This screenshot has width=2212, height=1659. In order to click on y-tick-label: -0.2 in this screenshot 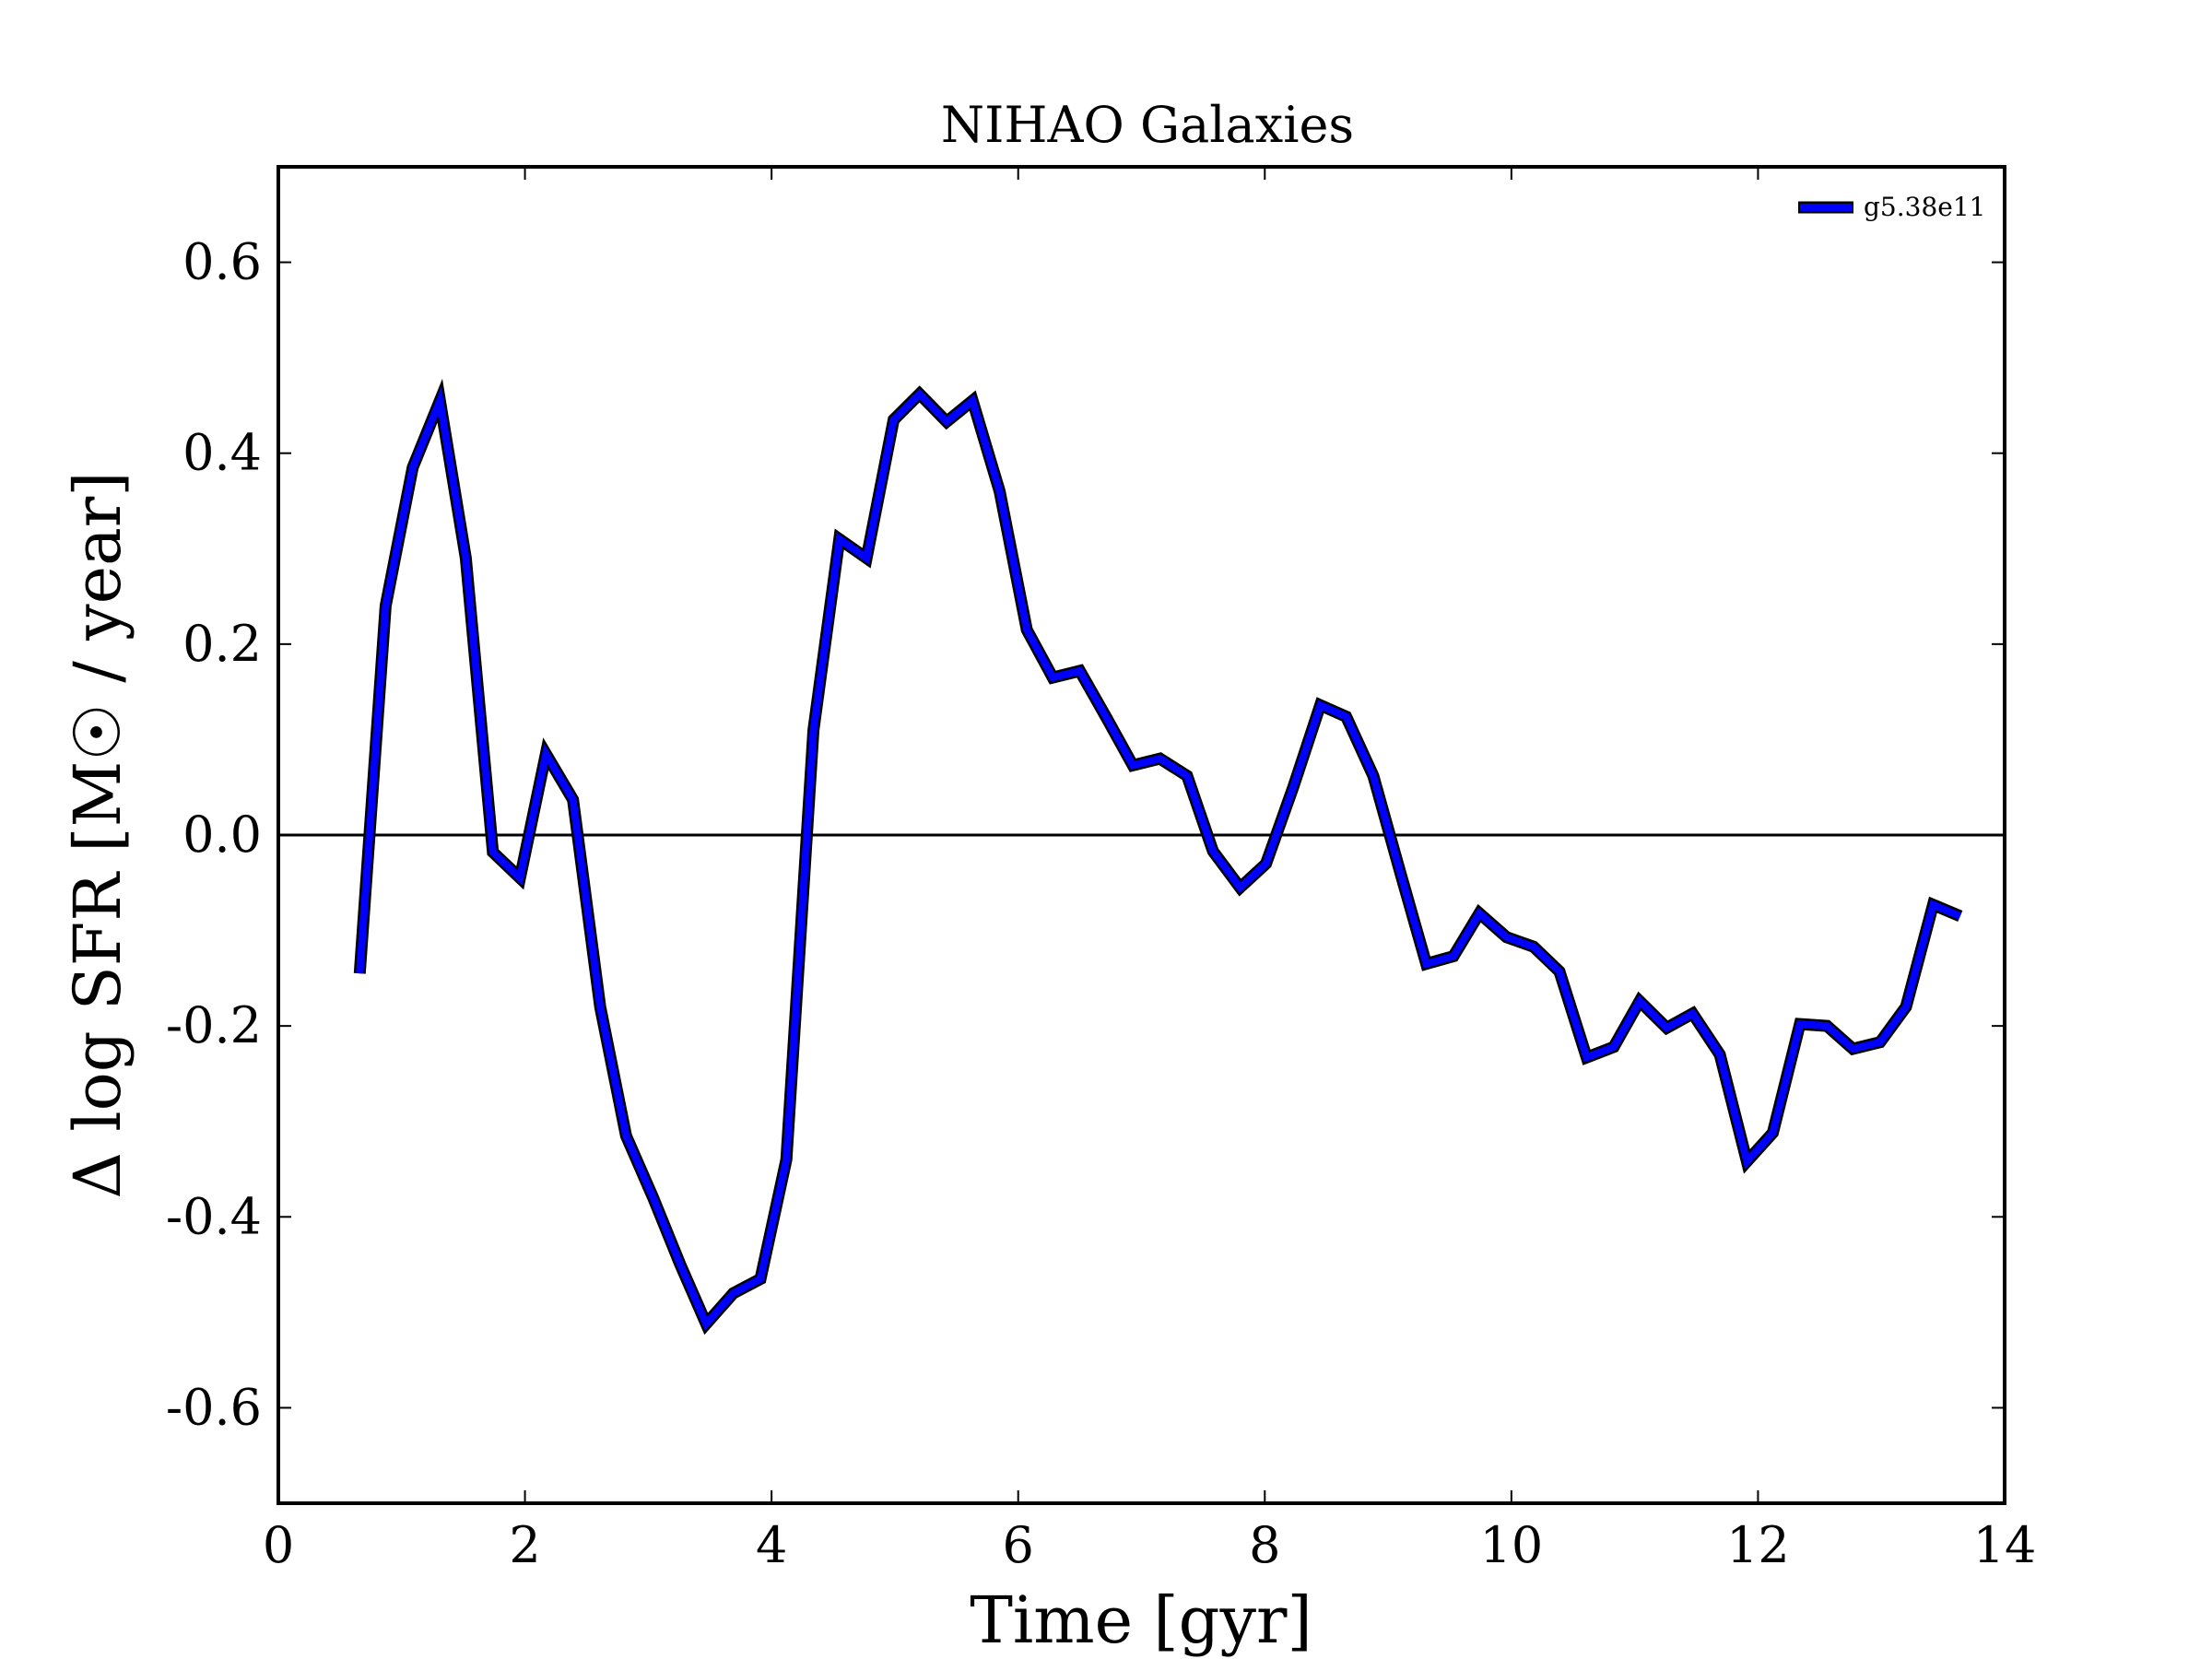, I will do `click(214, 1025)`.